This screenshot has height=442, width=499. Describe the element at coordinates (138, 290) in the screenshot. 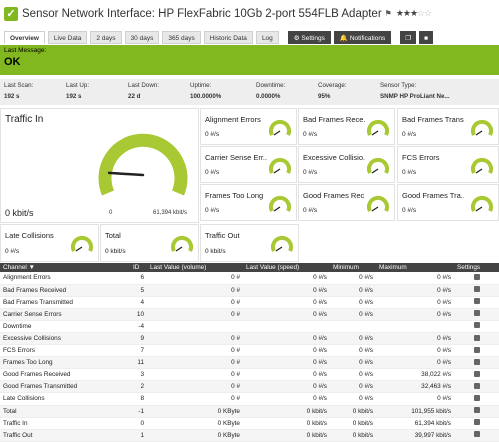

I see `table-cell: 5` at that location.